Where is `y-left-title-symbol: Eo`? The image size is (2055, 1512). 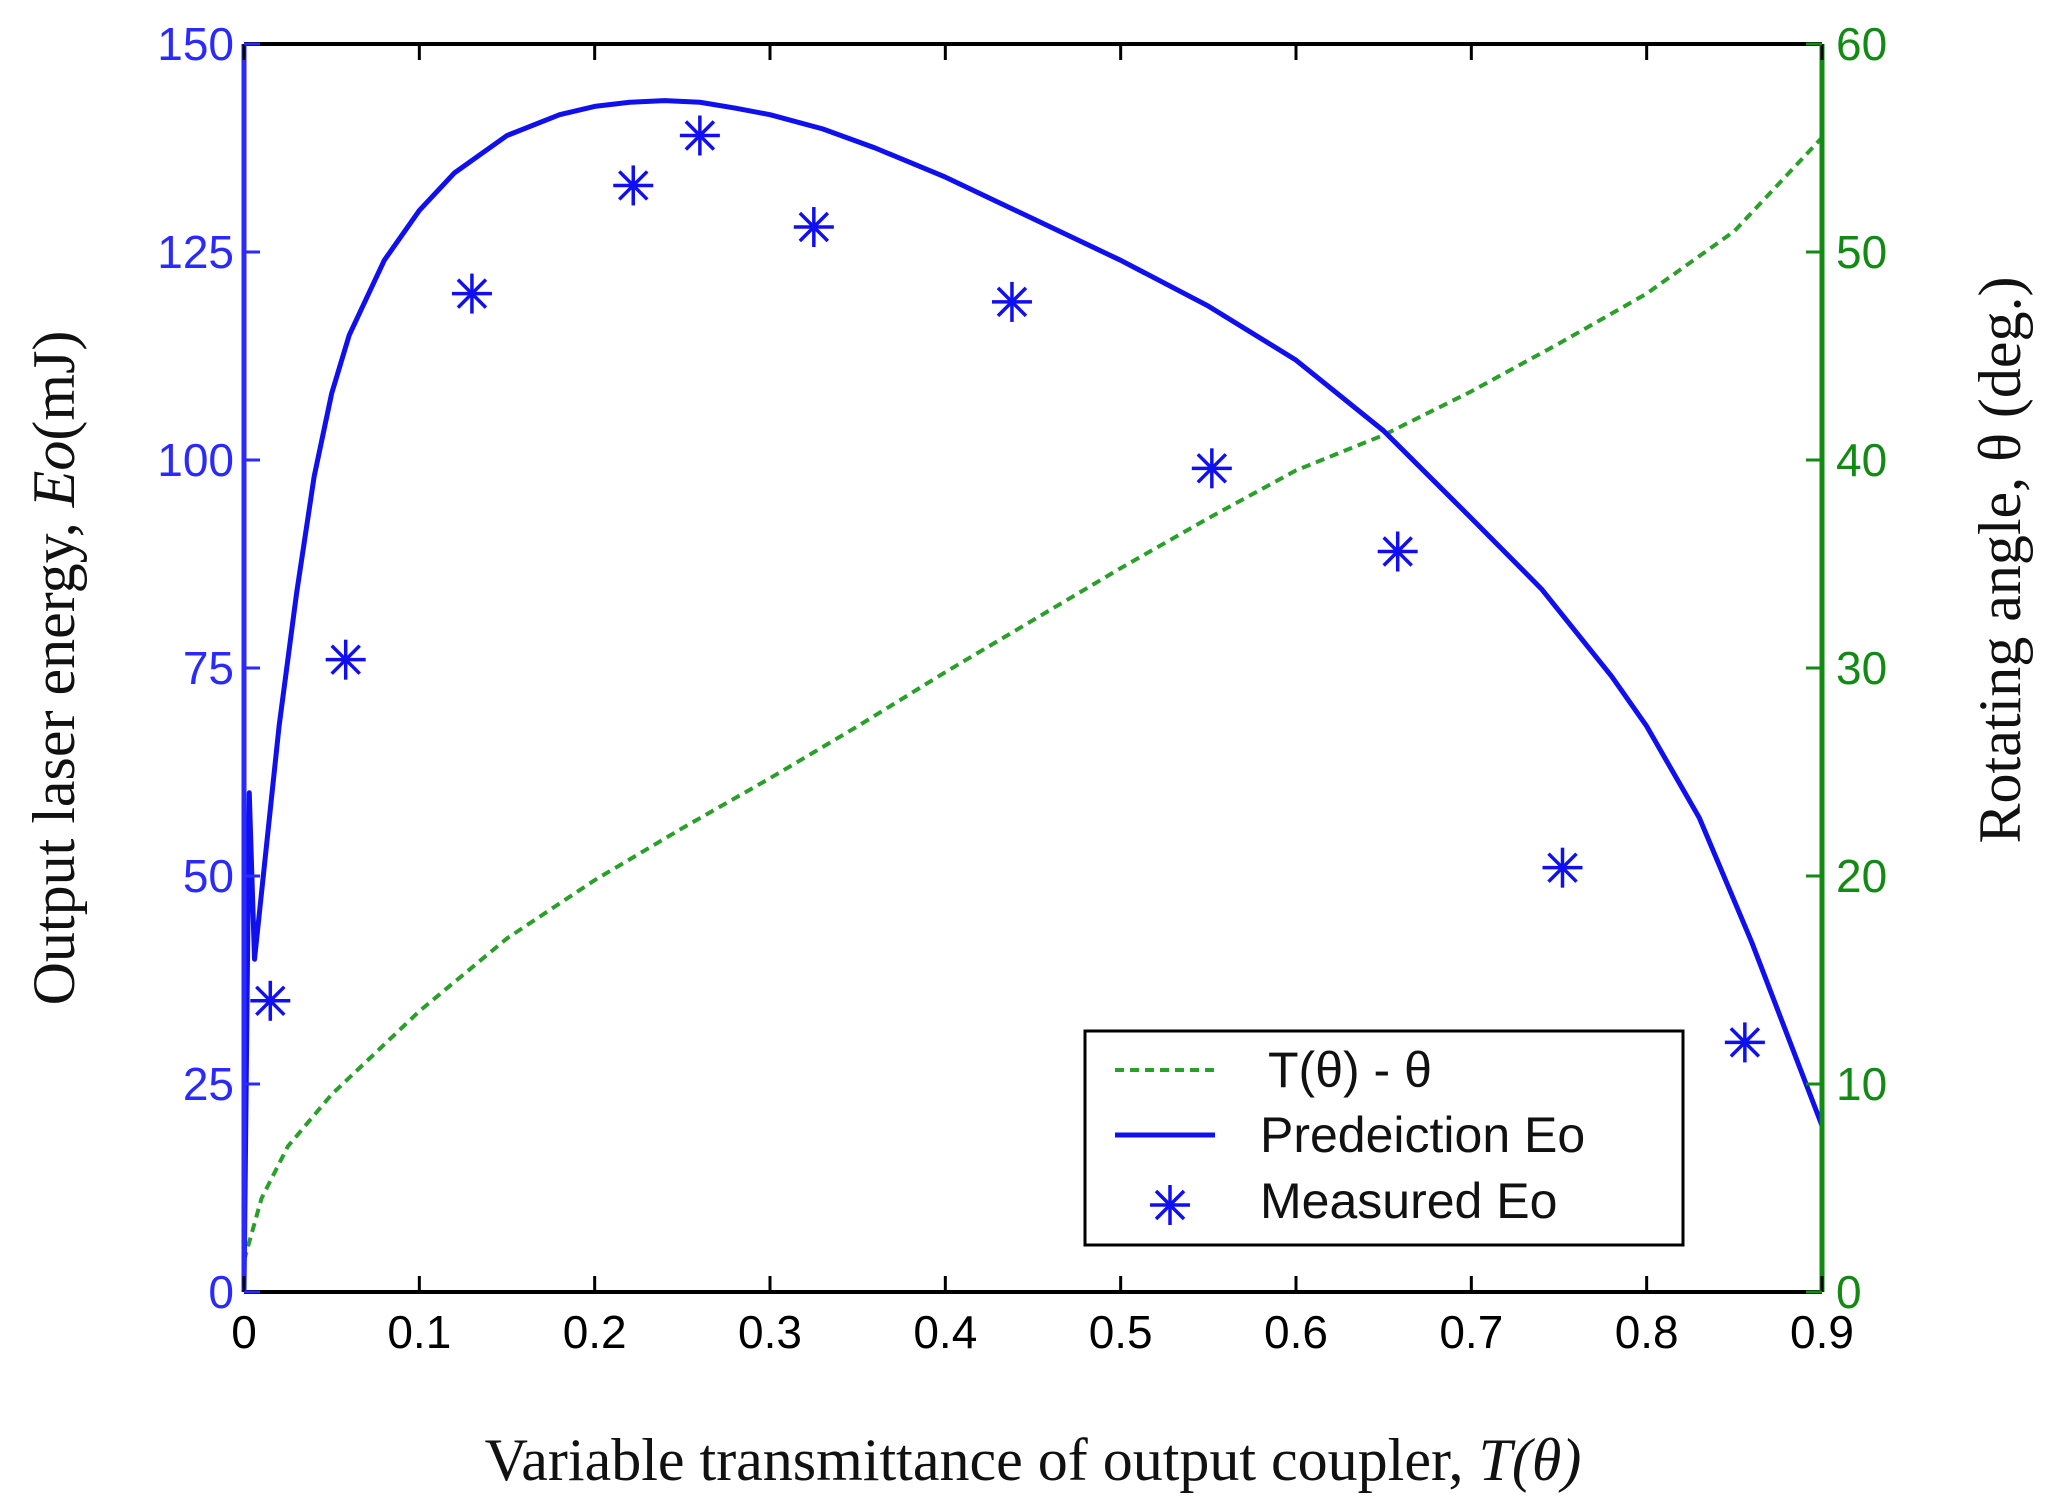 y-left-title-symbol: Eo is located at coordinates (54, 475).